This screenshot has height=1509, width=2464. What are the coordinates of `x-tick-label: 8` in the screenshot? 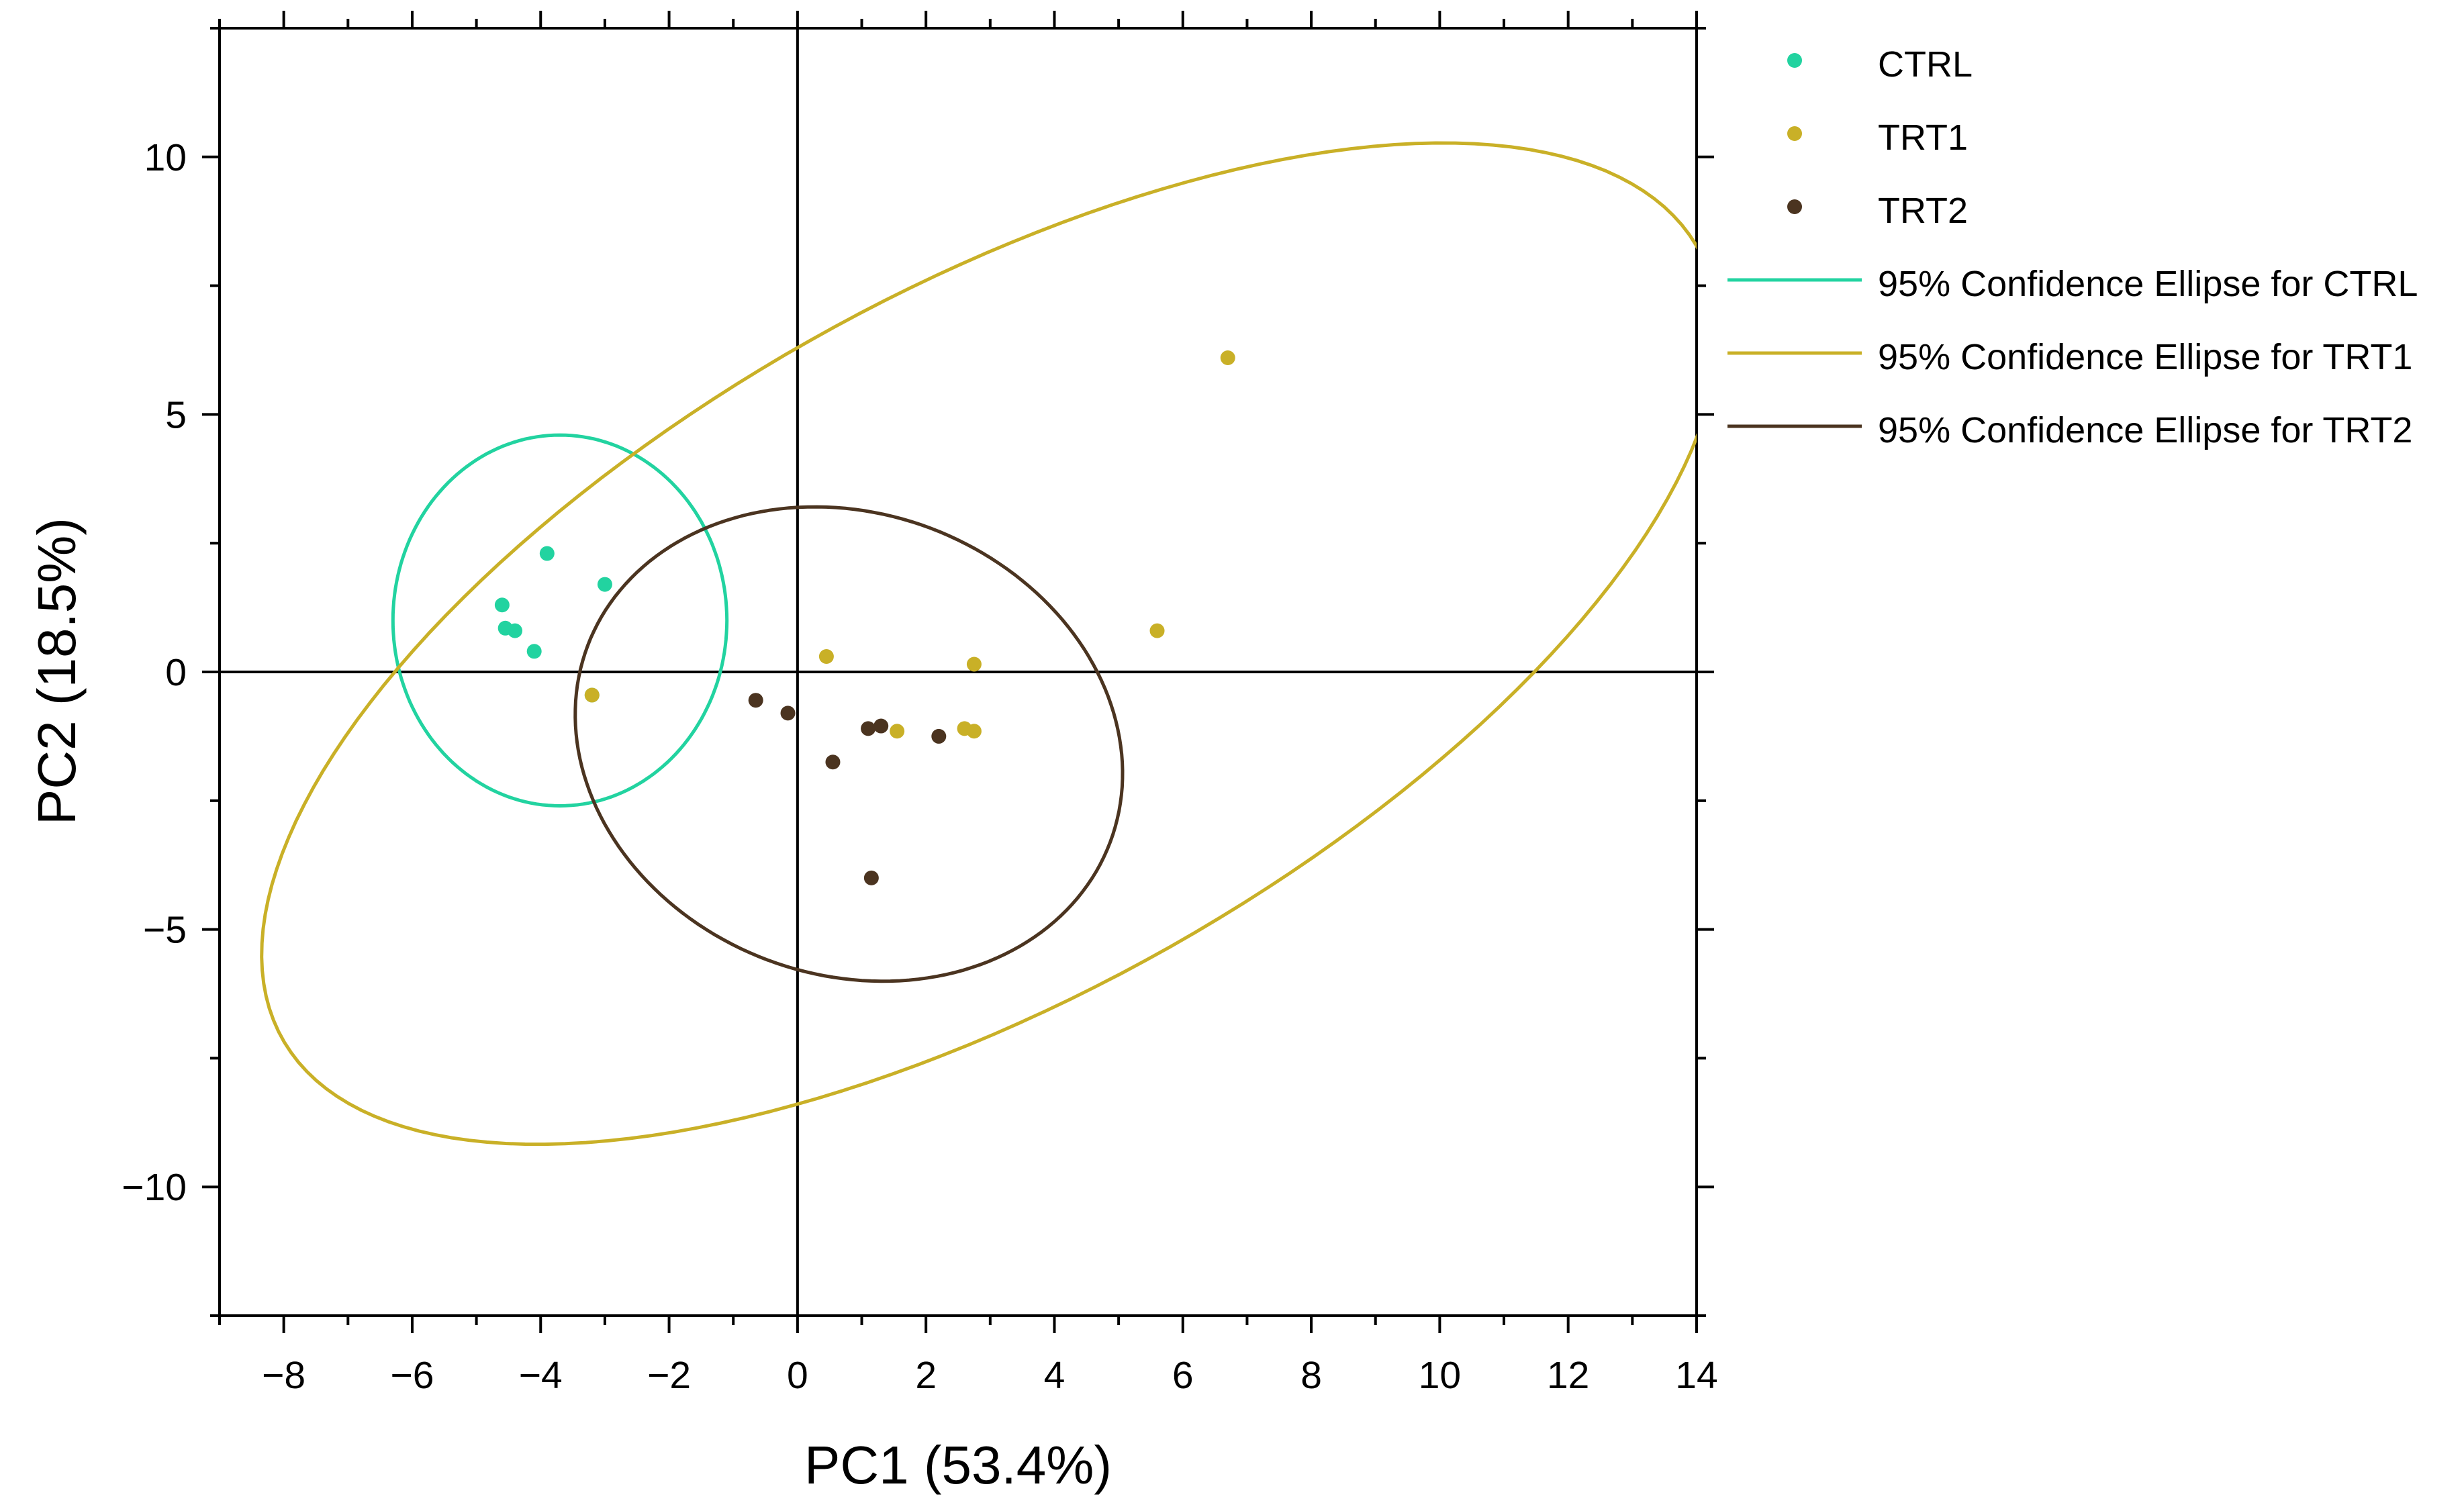 It's located at (1311, 1375).